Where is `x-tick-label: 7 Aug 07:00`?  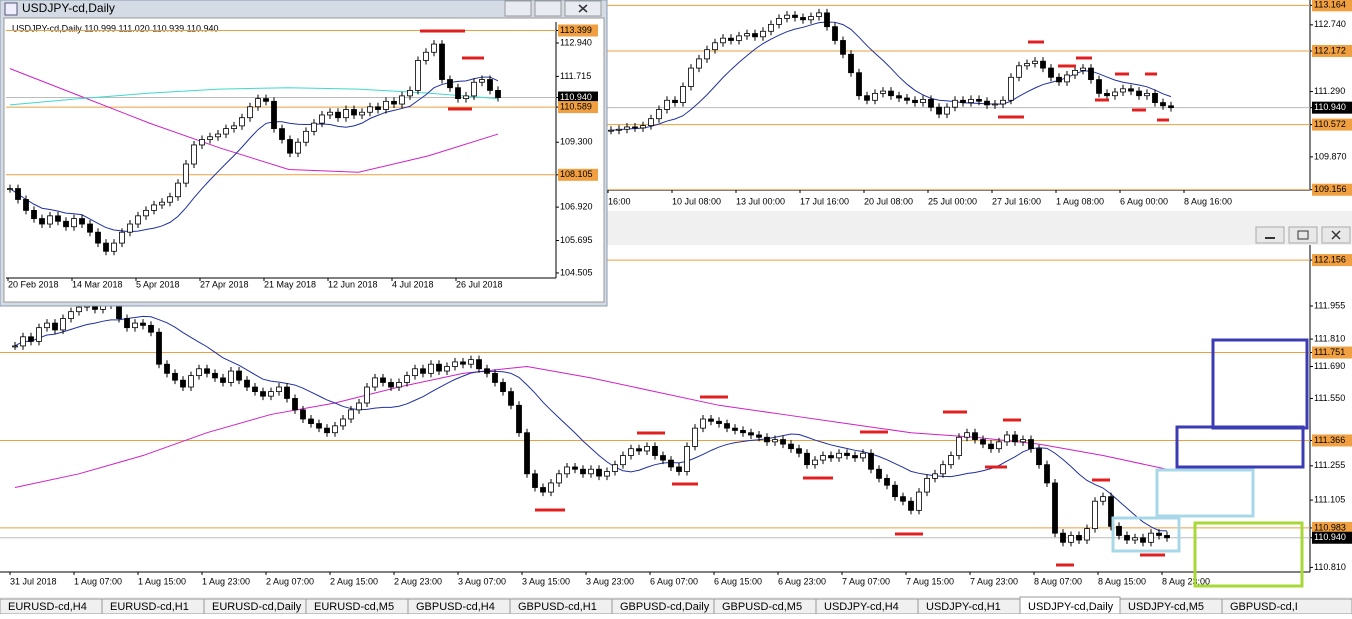
x-tick-label: 7 Aug 07:00 is located at coordinates (866, 581).